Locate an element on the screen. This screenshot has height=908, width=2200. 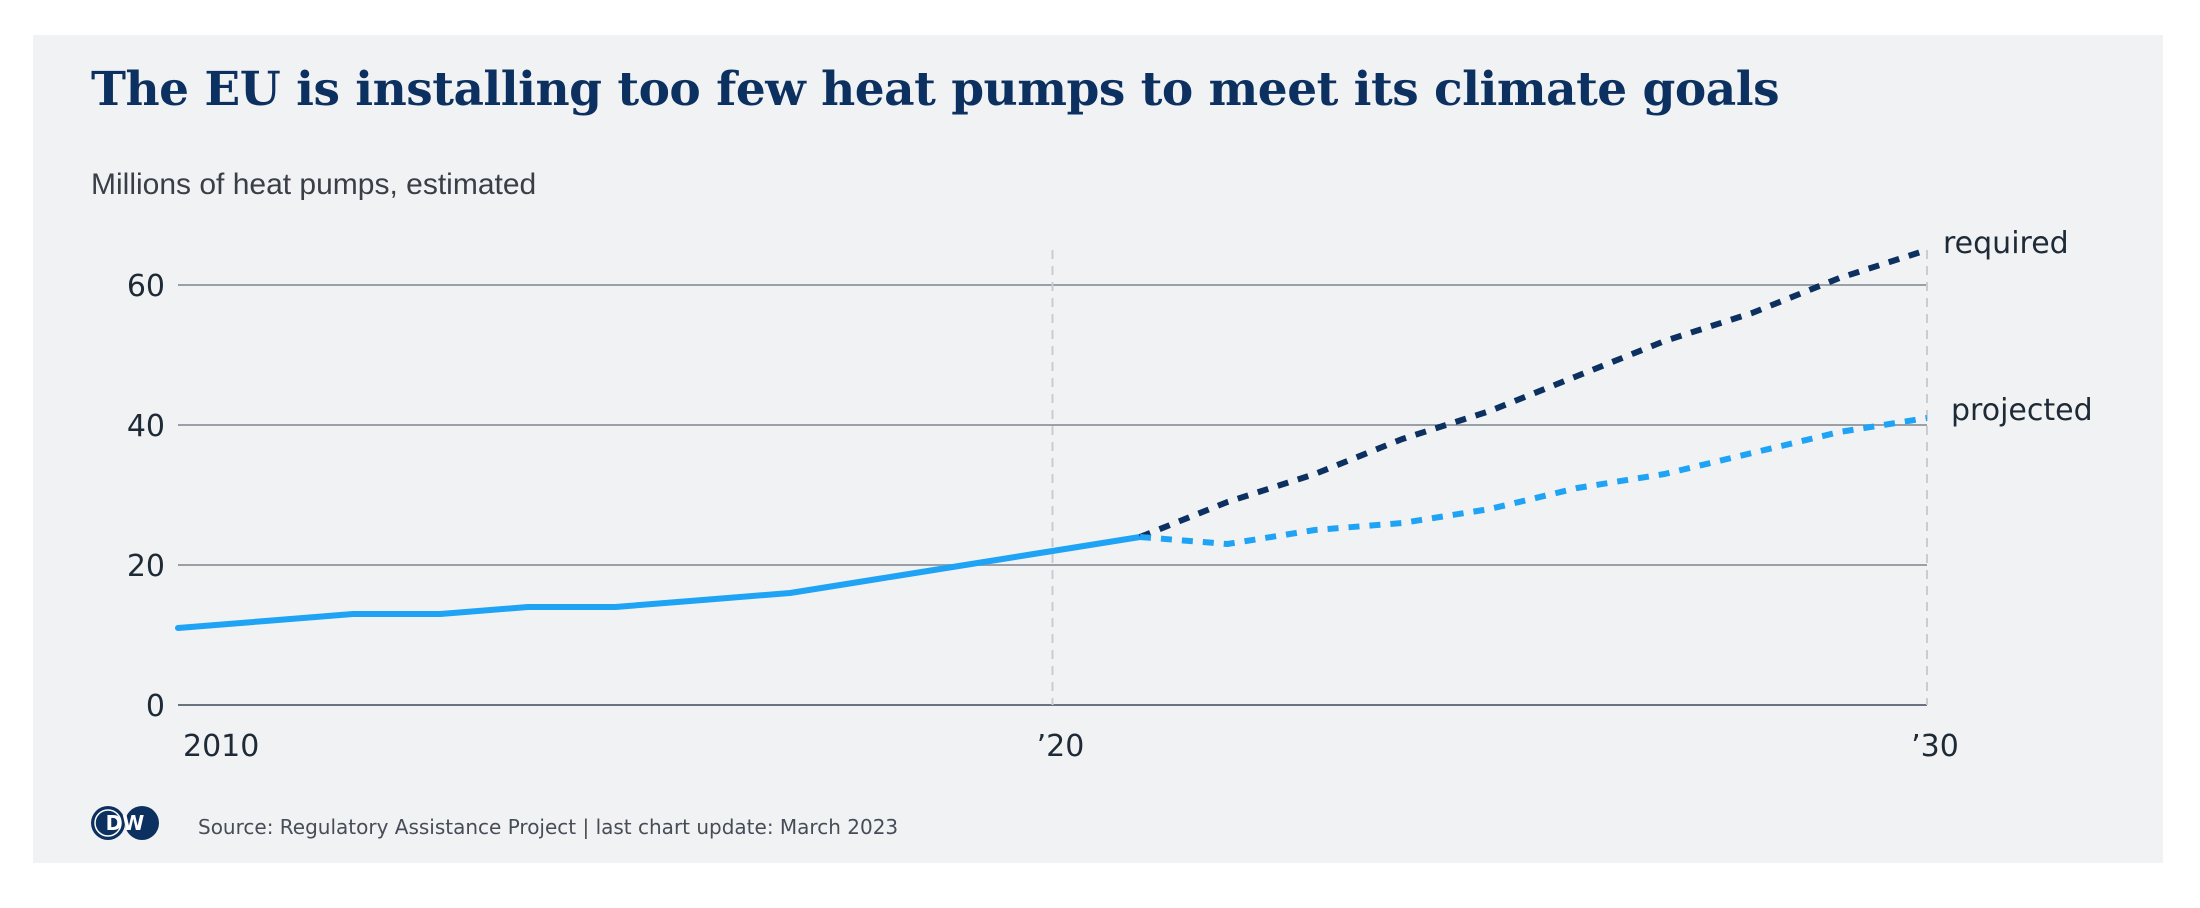
y-tick-label: 40 is located at coordinates (146, 426).